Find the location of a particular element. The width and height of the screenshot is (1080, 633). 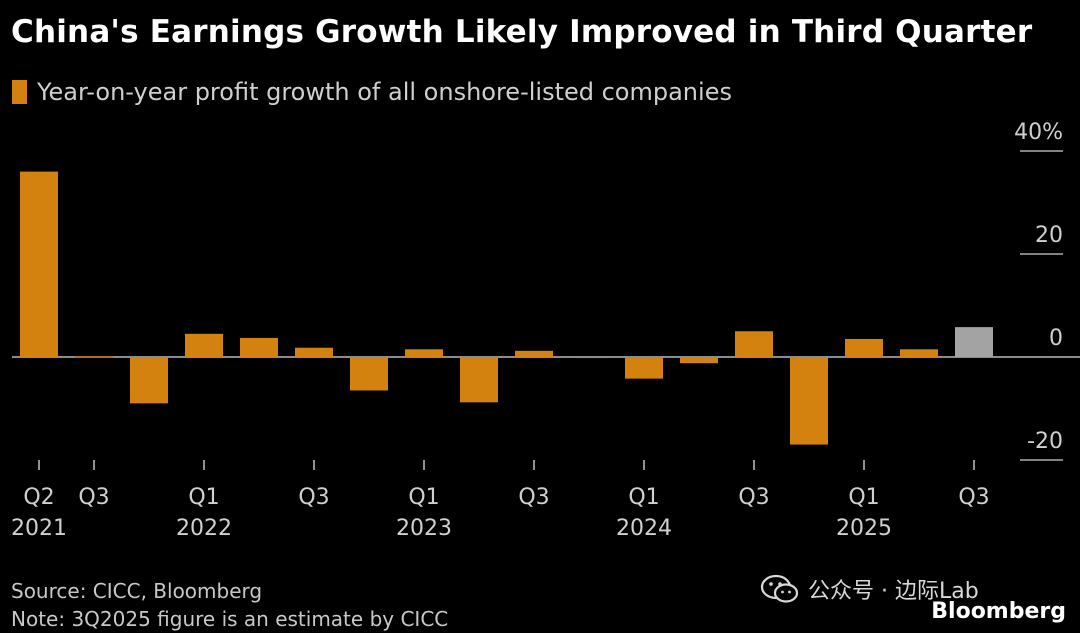

y-tick-label: 20 is located at coordinates (1049, 235).